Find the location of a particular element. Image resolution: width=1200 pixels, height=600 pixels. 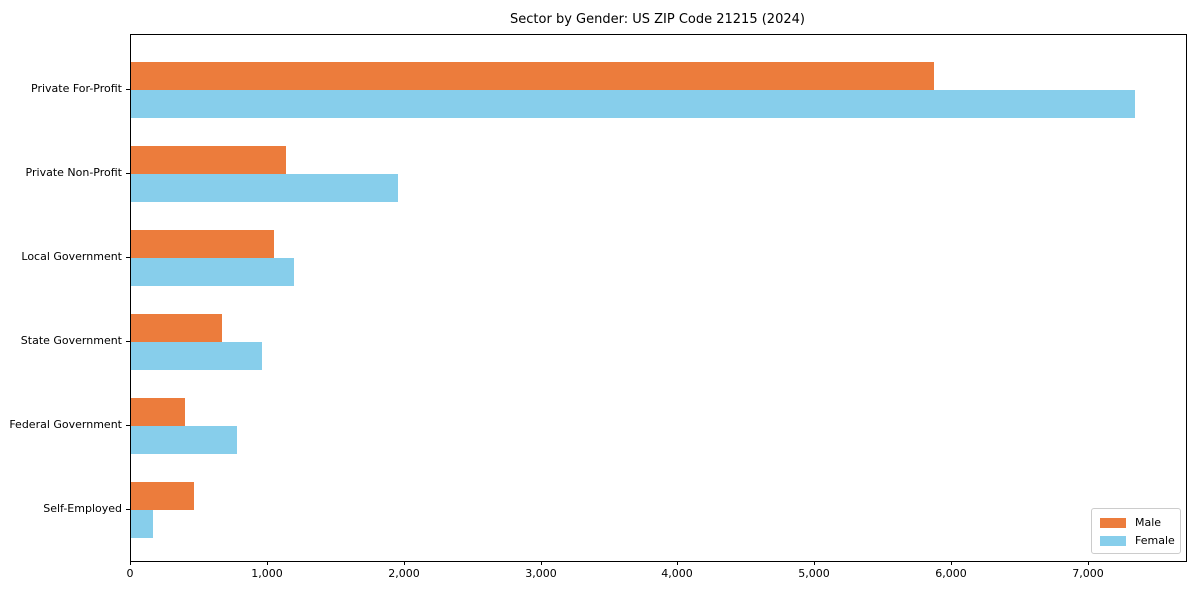

xtick-label: 4,000 is located at coordinates (677, 573).